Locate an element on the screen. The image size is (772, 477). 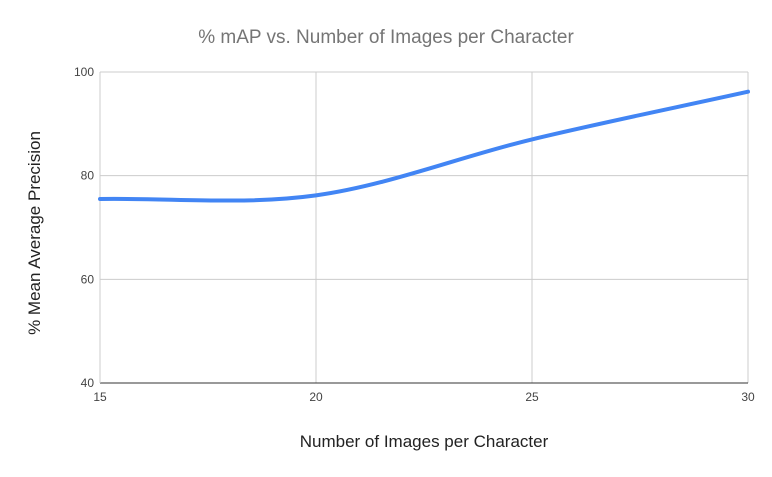
x-axis-label: Number of Images per Character is located at coordinates (424, 441).